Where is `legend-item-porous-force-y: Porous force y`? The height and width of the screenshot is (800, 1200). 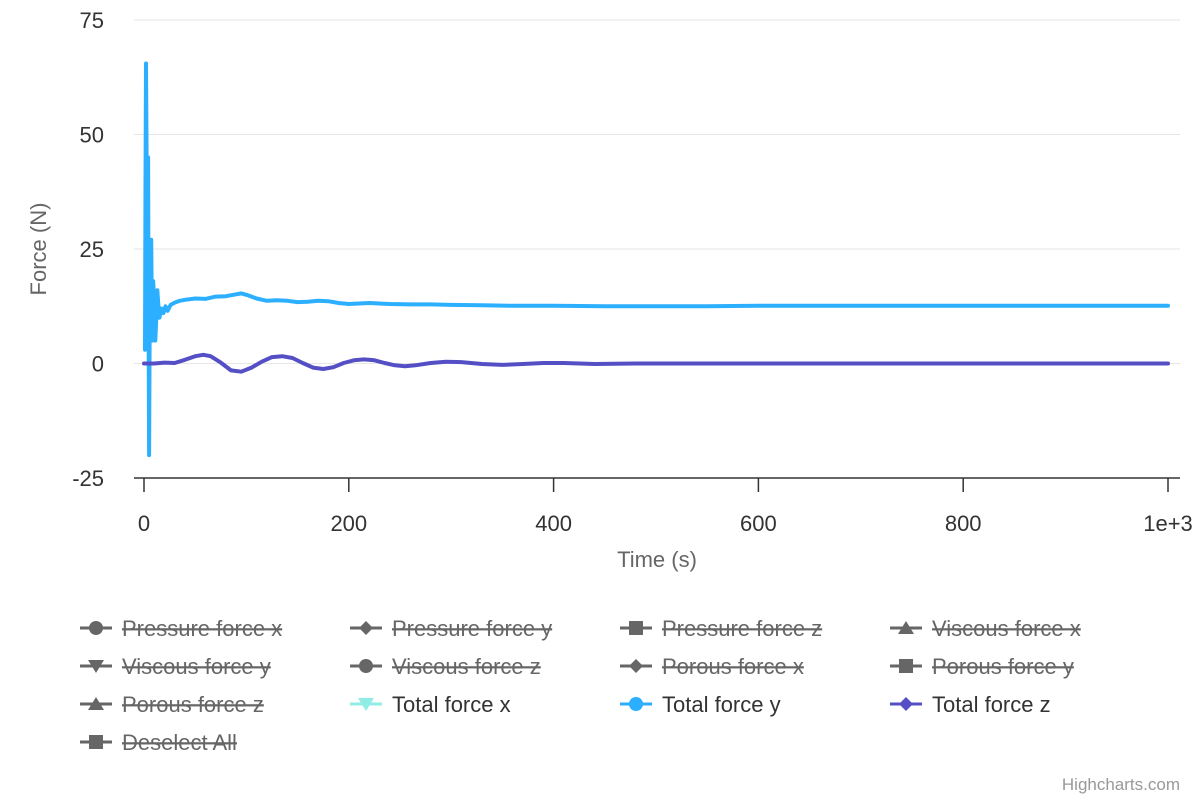
legend-item-porous-force-y: Porous force y is located at coordinates (982, 666).